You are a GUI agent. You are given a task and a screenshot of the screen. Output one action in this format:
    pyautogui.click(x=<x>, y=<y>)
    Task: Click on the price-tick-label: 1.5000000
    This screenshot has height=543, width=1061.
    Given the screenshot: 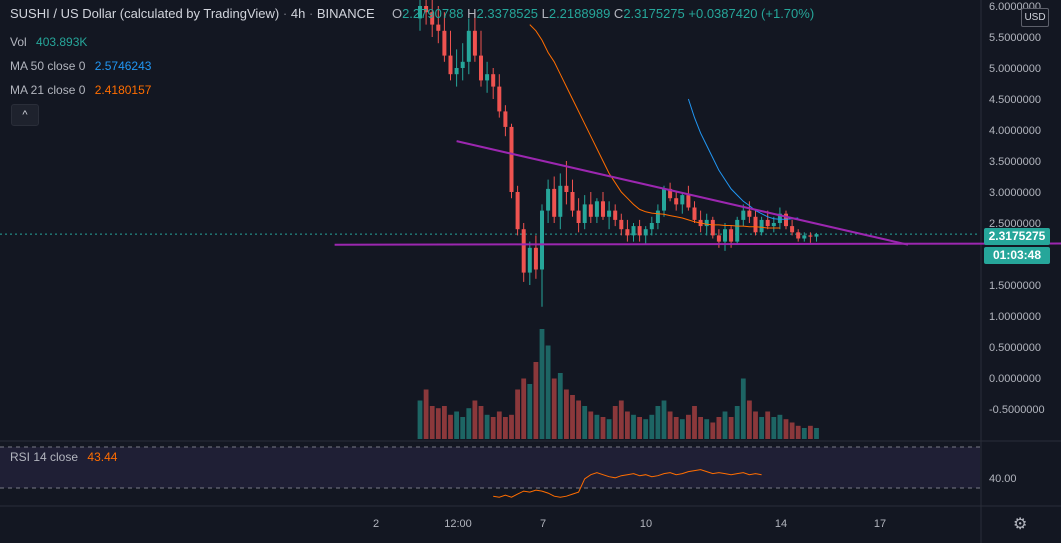 What is the action you would take?
    pyautogui.click(x=1015, y=286)
    